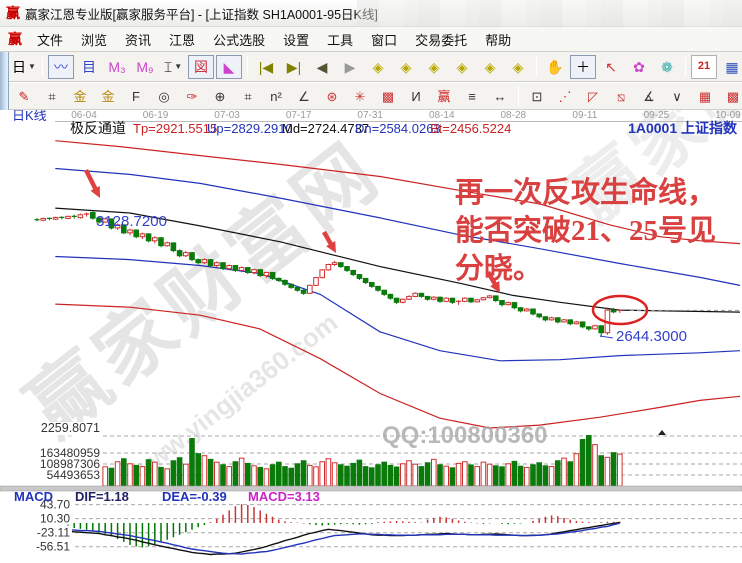 This screenshot has width=742, height=563. What do you see at coordinates (611, 66) in the screenshot?
I see `pointer-tool-button: ↖` at bounding box center [611, 66].